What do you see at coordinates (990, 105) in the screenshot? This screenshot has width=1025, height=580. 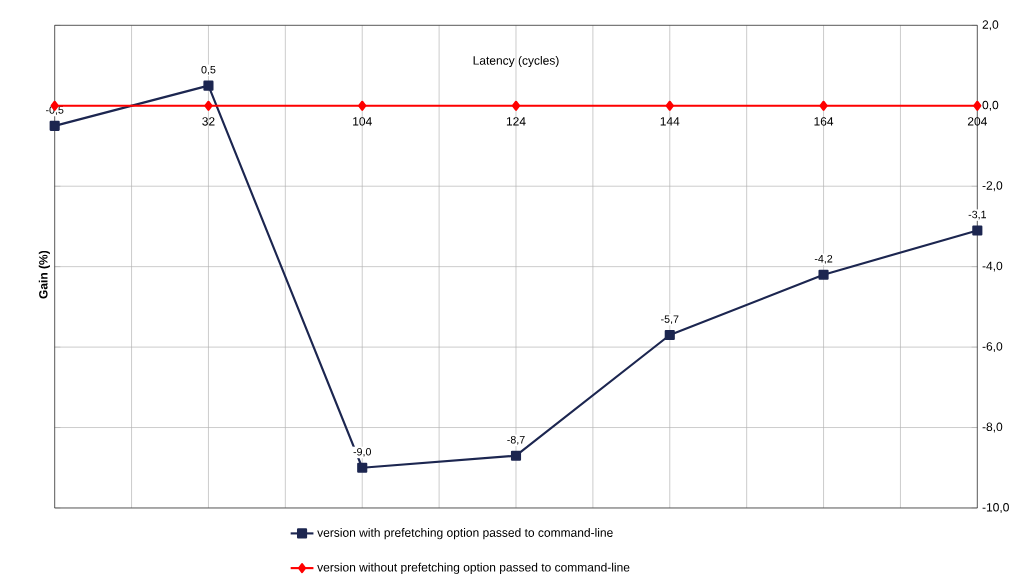 I see `y-tick-label: 0,0` at bounding box center [990, 105].